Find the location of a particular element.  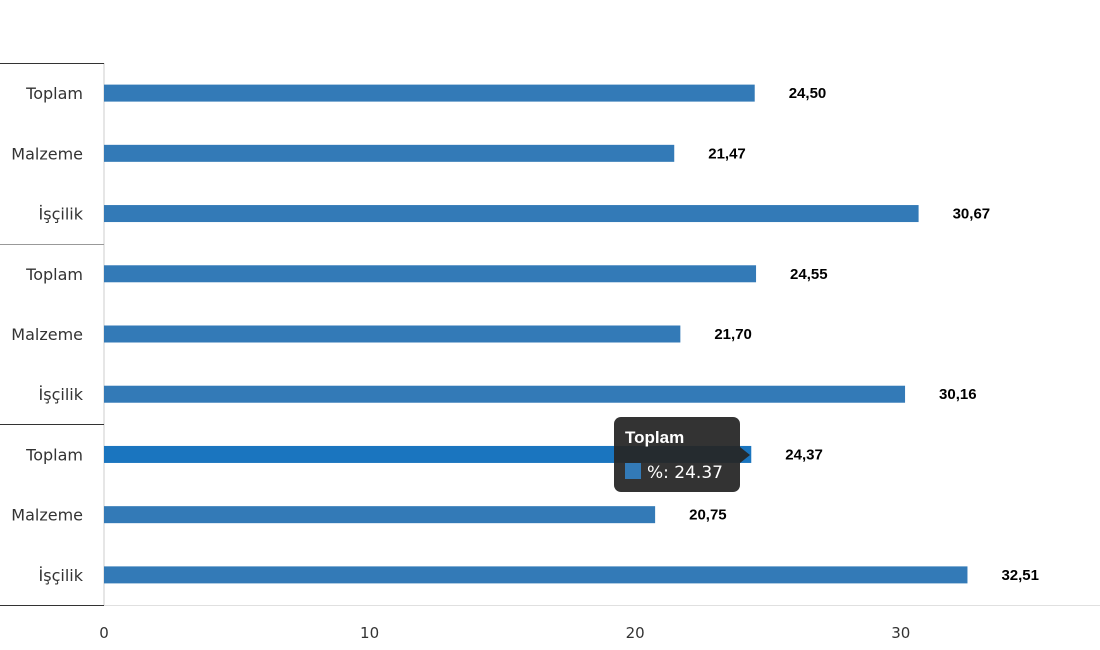

data-label: 24,37 is located at coordinates (804, 454).